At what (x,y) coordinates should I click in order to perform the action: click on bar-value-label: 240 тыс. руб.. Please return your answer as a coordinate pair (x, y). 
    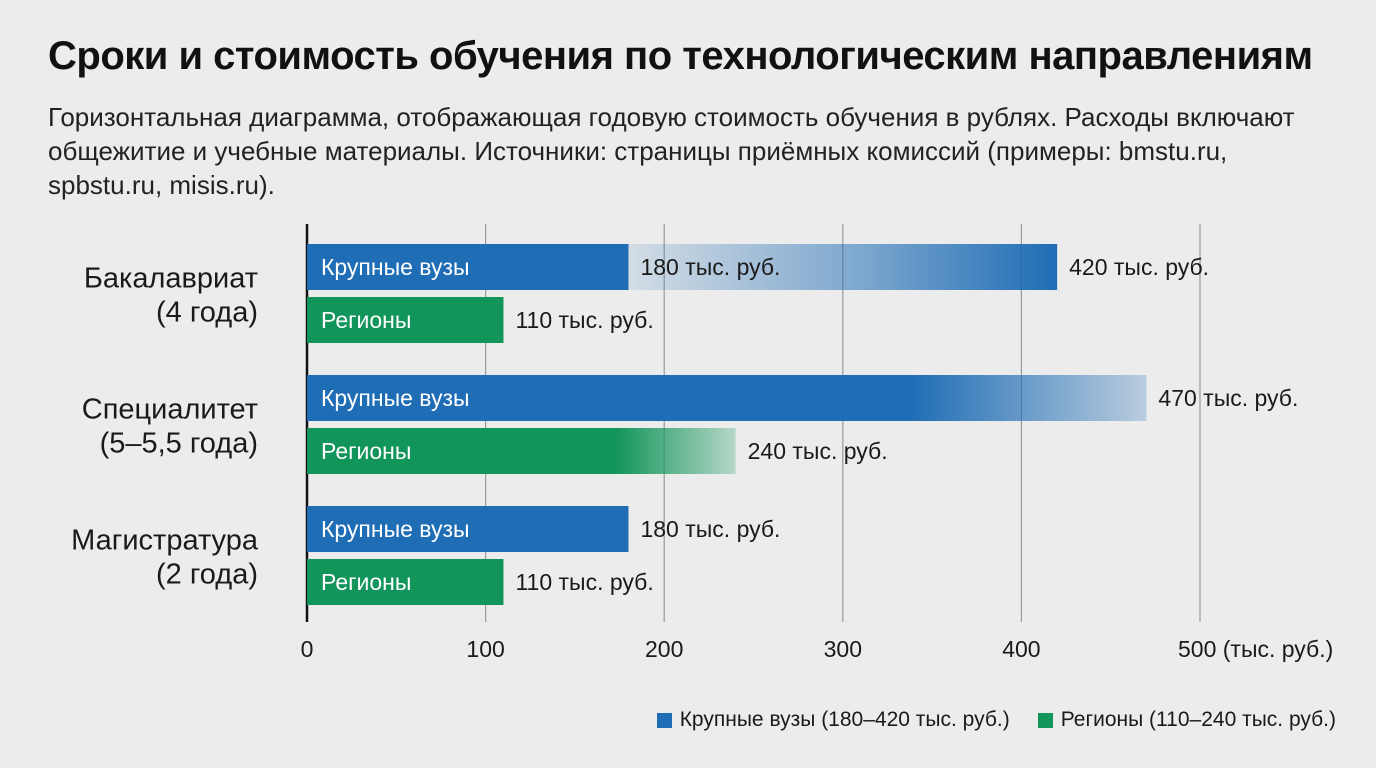
    Looking at the image, I should click on (818, 451).